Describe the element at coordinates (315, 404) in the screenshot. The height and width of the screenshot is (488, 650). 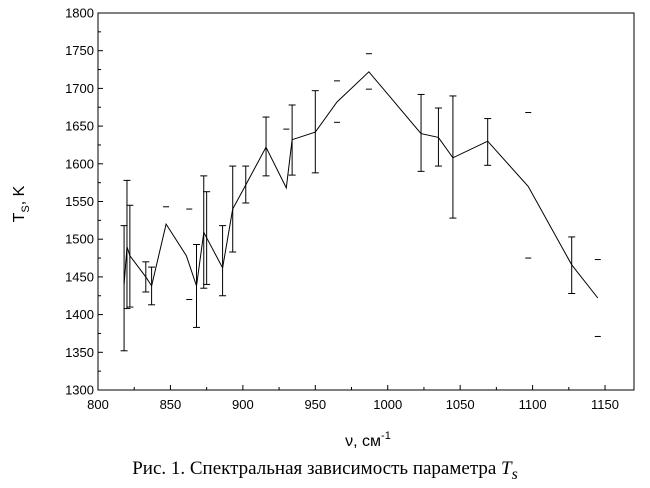
I see `x-tick-label: 950` at that location.